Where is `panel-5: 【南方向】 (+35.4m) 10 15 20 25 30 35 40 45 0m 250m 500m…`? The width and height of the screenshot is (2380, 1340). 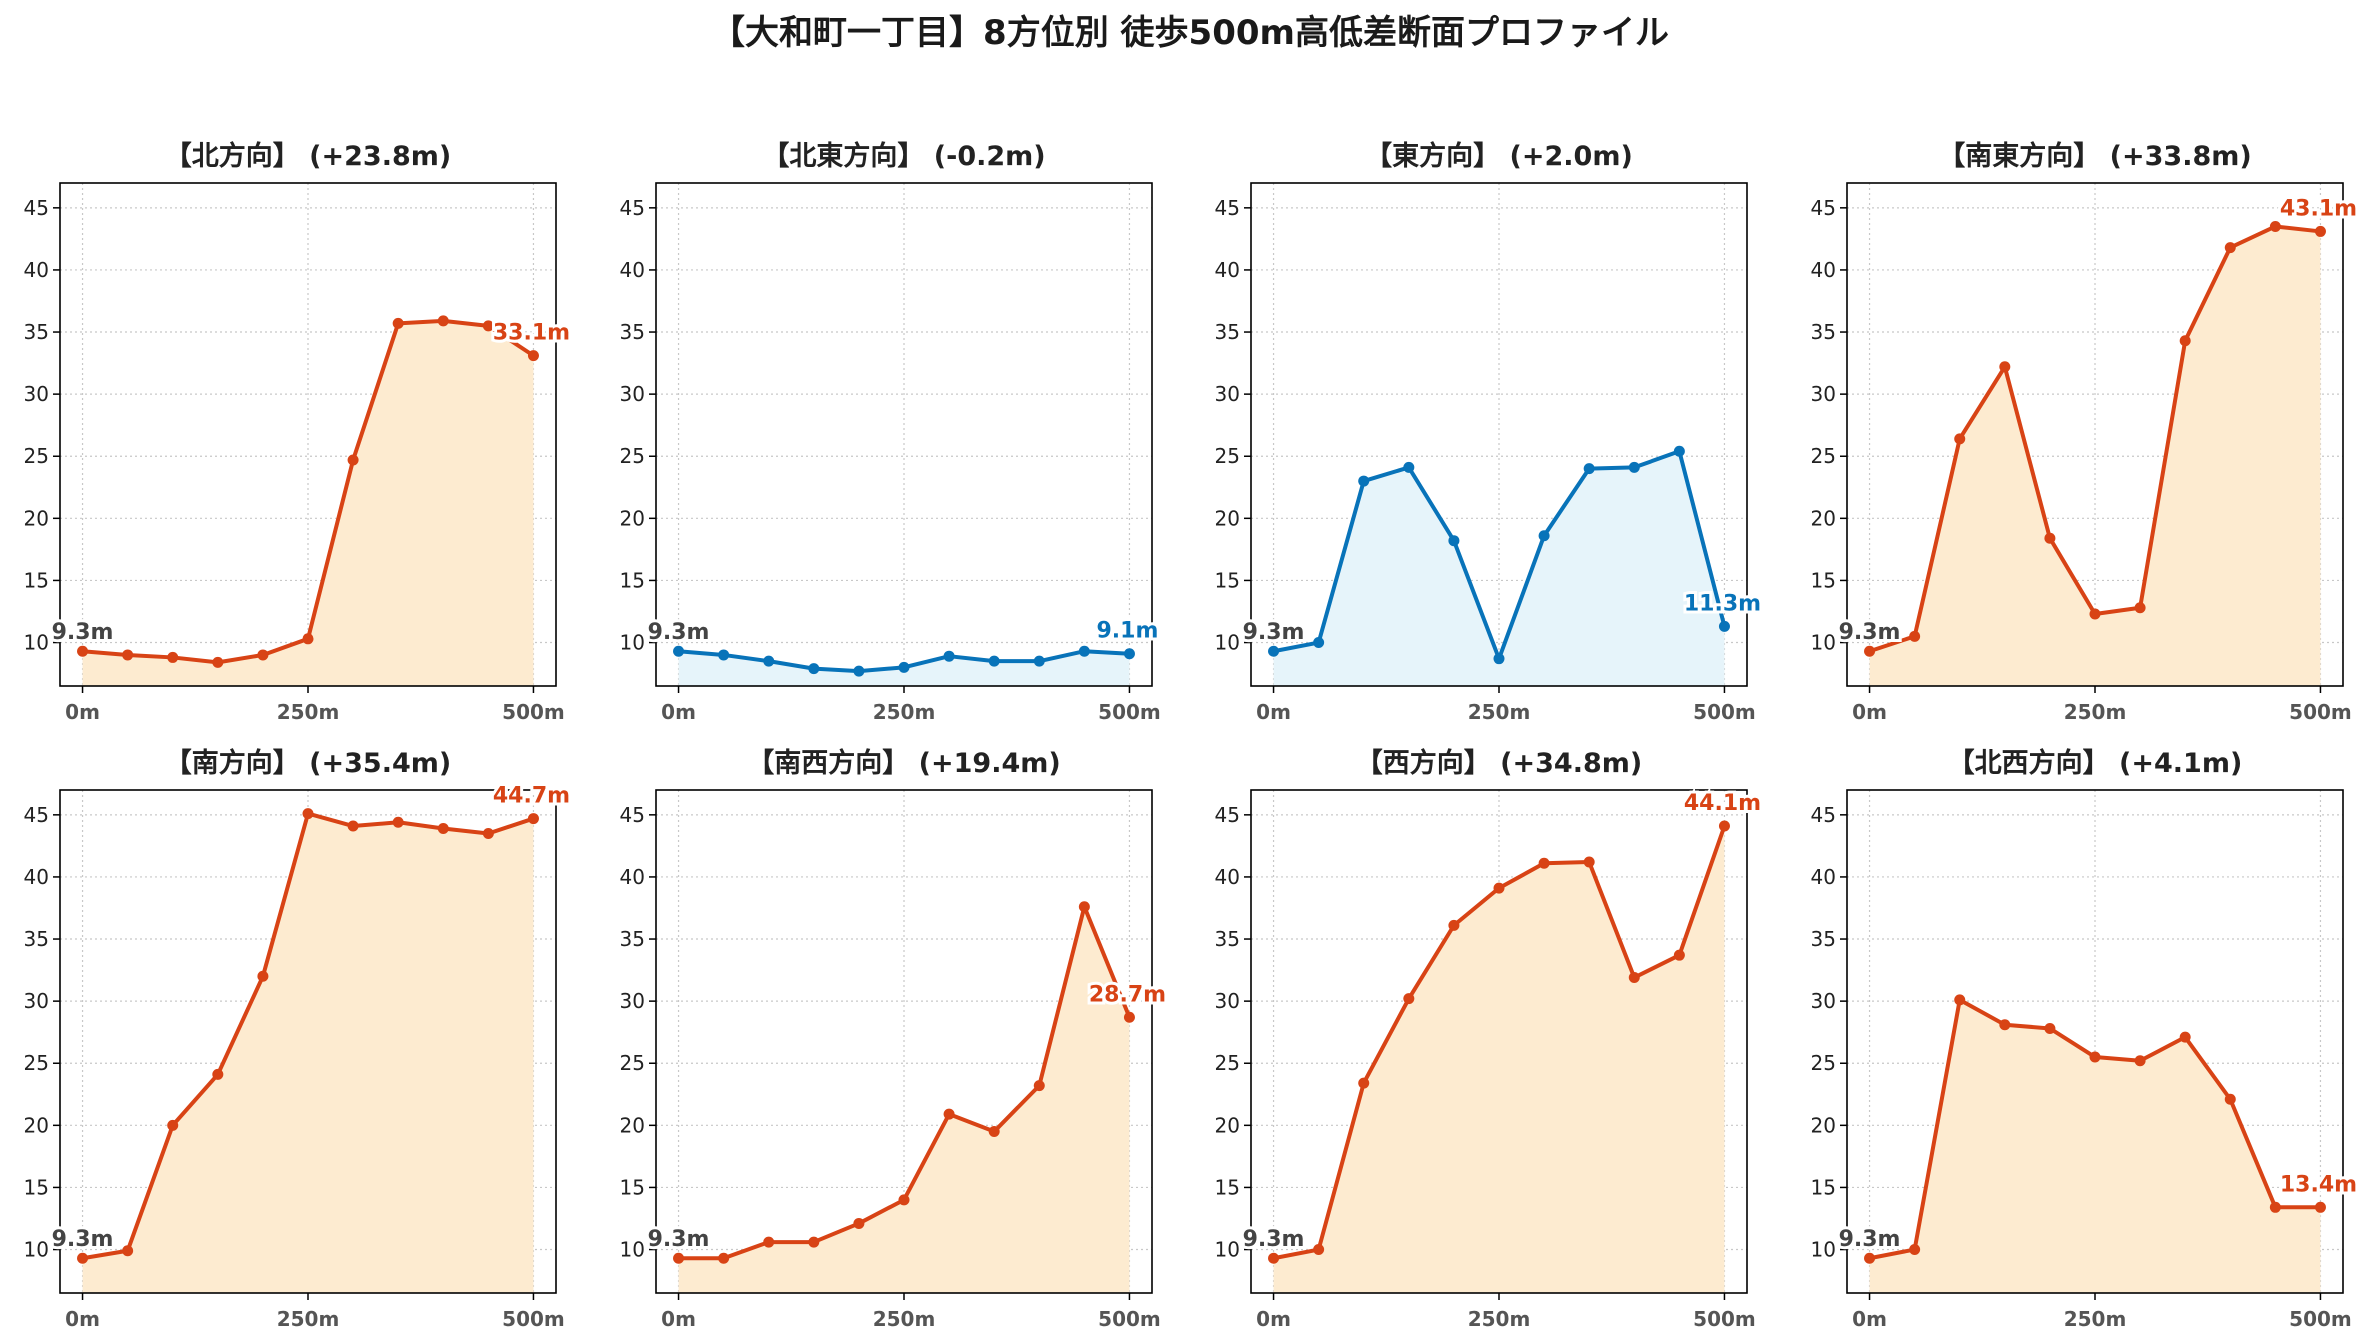
panel-5: 【南方向】 (+35.4m) 10 15 20 25 30 35 40 45 0m 250m 500m… is located at coordinates (299, 1039).